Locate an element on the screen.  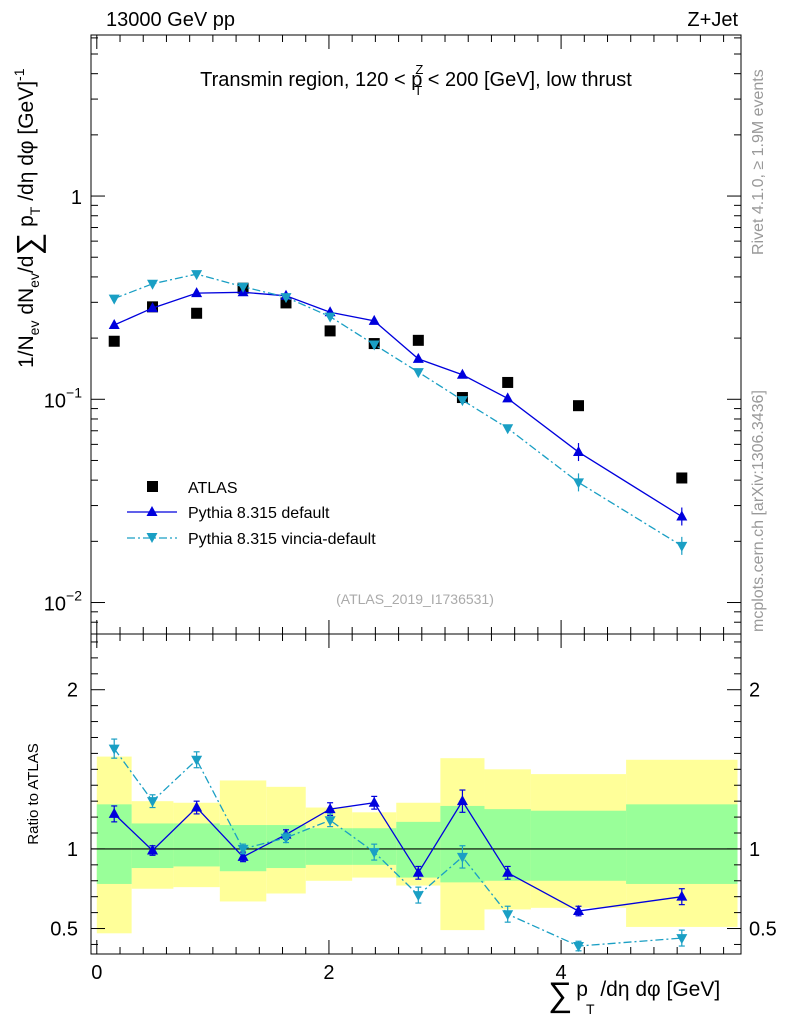
ratio-ylabel: Ratio to ATLAS is located at coordinates (33, 793).